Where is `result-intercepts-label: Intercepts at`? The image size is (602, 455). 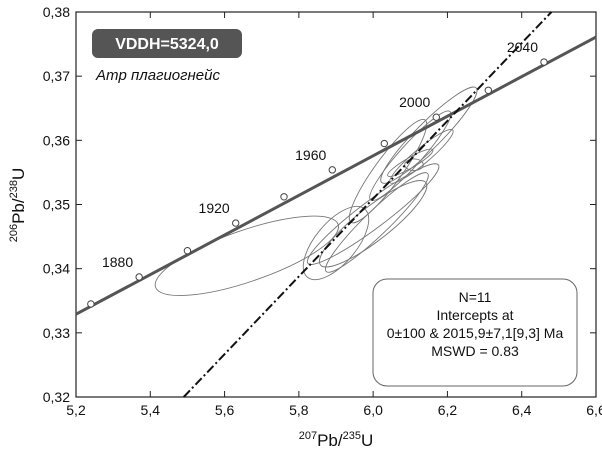
result-intercepts-label: Intercepts at is located at coordinates (474, 315).